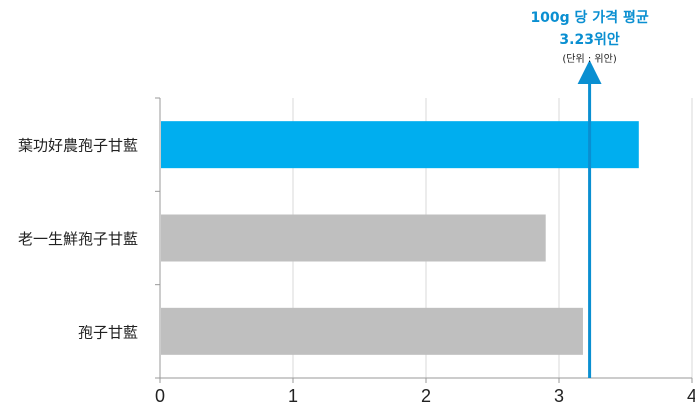 The width and height of the screenshot is (695, 413). I want to click on tick-labels: 0 1 2 3 4, so click(425, 396).